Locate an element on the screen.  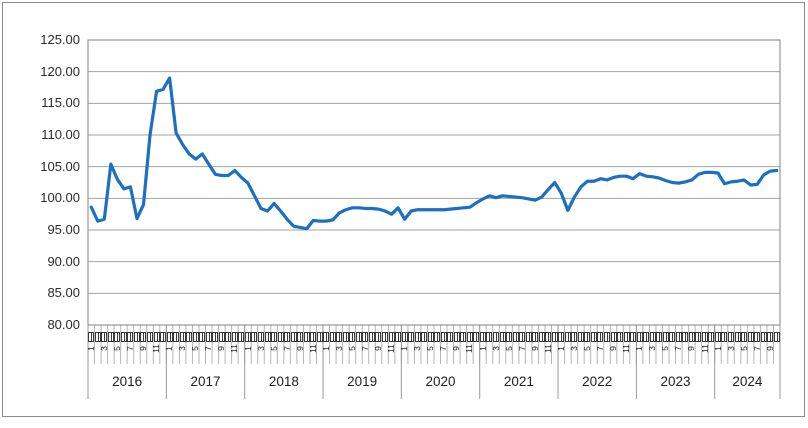
y-axis-label: 90.00 is located at coordinates (63, 261).